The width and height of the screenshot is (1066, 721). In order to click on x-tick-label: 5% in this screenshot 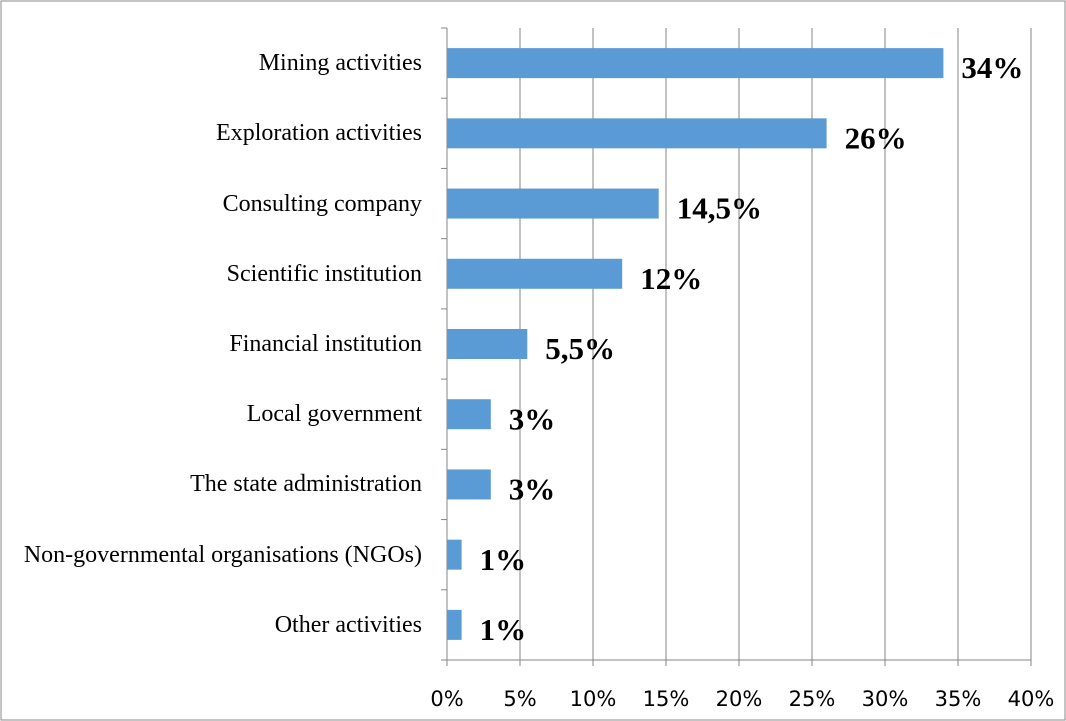, I will do `click(519, 699)`.